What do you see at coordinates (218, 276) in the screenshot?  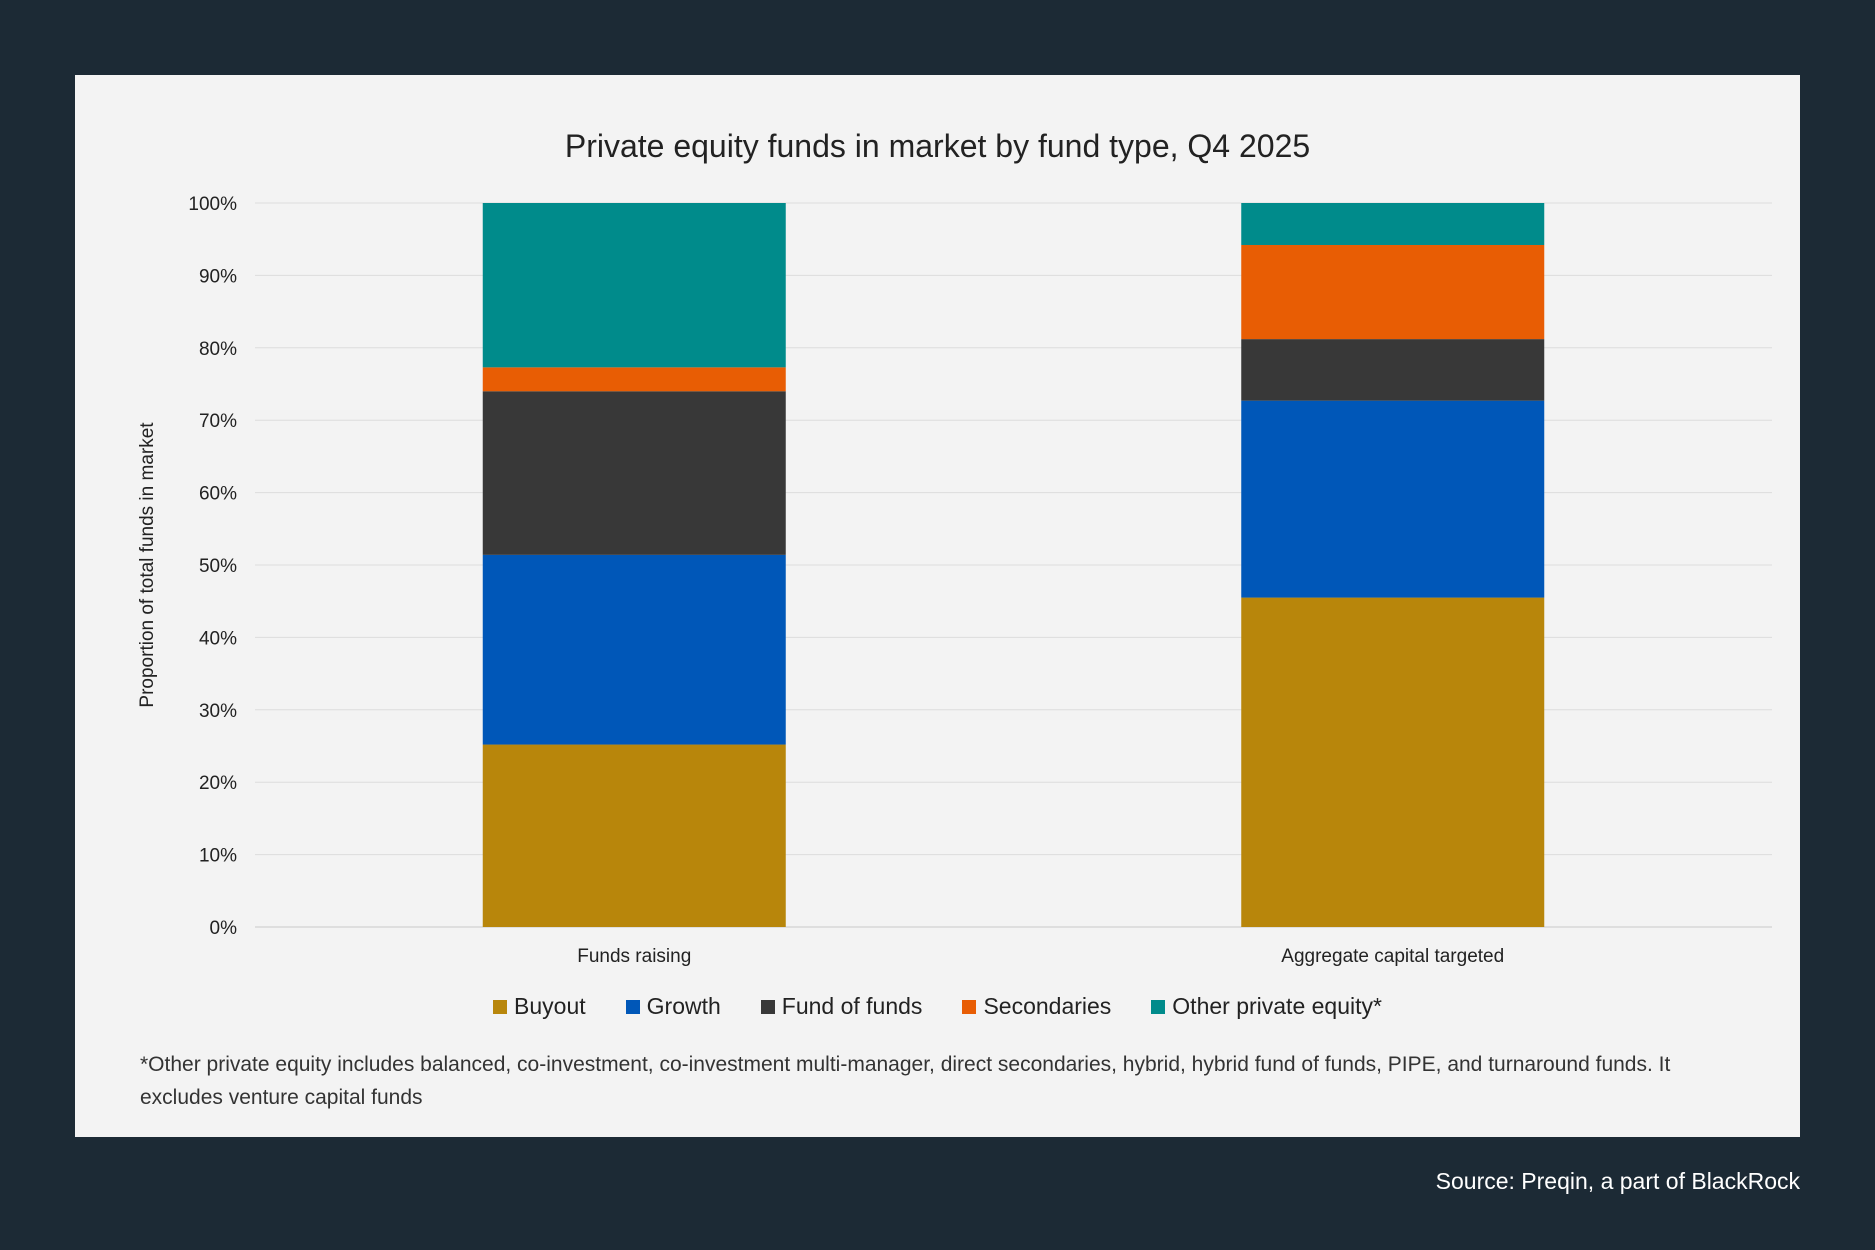 I see `y-tick-label: 90%` at bounding box center [218, 276].